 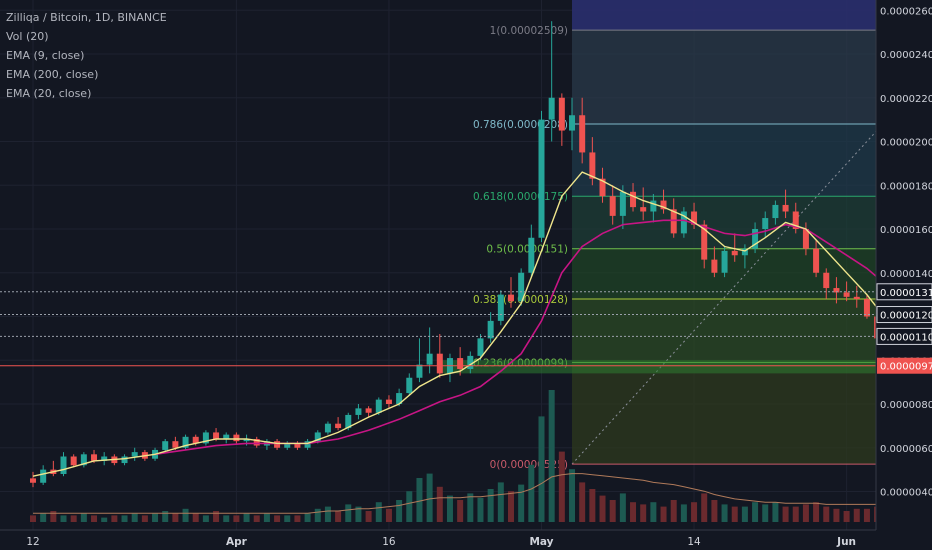 I want to click on legend-volume: Vol (20), so click(x=27, y=36).